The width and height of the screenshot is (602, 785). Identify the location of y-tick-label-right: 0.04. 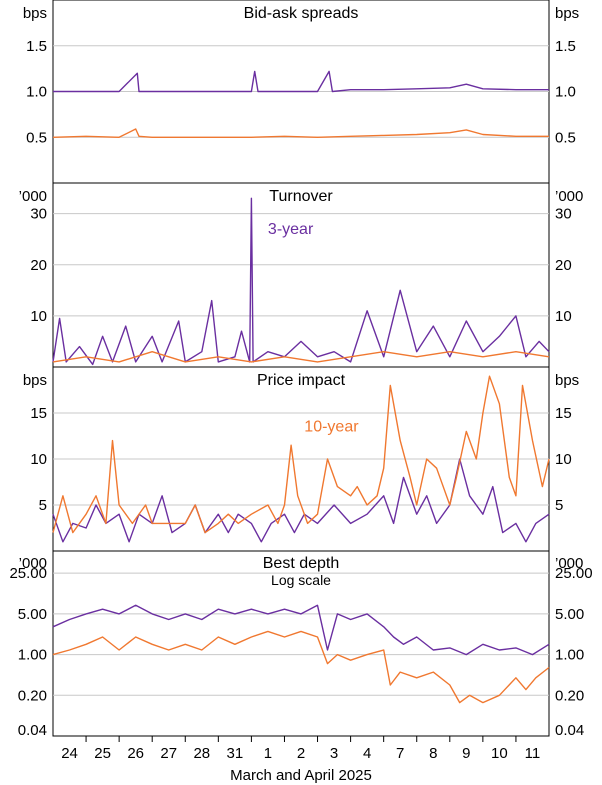
(569, 730).